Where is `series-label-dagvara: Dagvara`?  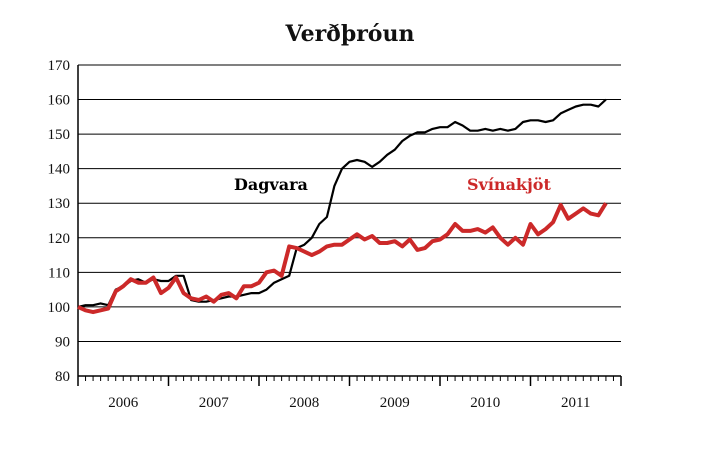 series-label-dagvara: Dagvara is located at coordinates (271, 184).